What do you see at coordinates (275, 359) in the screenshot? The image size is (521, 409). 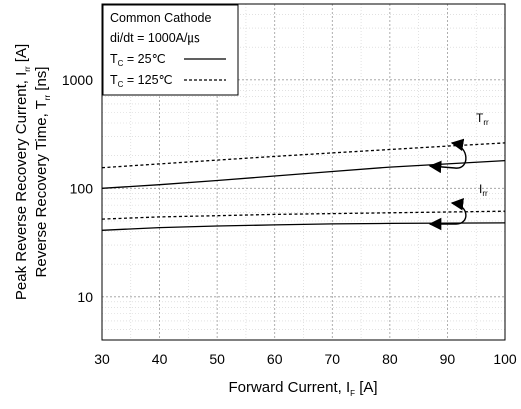 I see `x-tick-label: 60` at bounding box center [275, 359].